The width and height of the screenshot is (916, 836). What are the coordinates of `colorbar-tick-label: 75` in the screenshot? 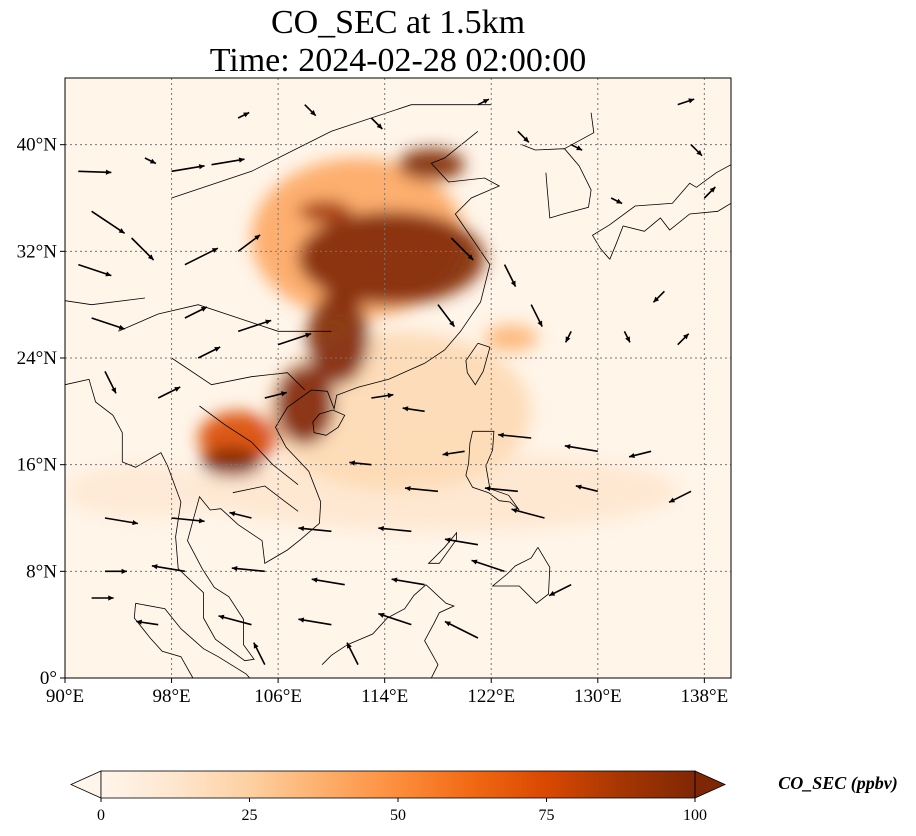 It's located at (547, 815).